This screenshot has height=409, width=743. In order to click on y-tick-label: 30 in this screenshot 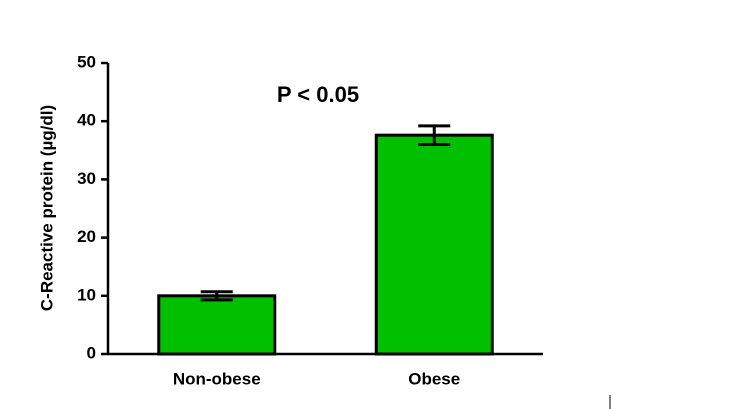, I will do `click(86, 178)`.